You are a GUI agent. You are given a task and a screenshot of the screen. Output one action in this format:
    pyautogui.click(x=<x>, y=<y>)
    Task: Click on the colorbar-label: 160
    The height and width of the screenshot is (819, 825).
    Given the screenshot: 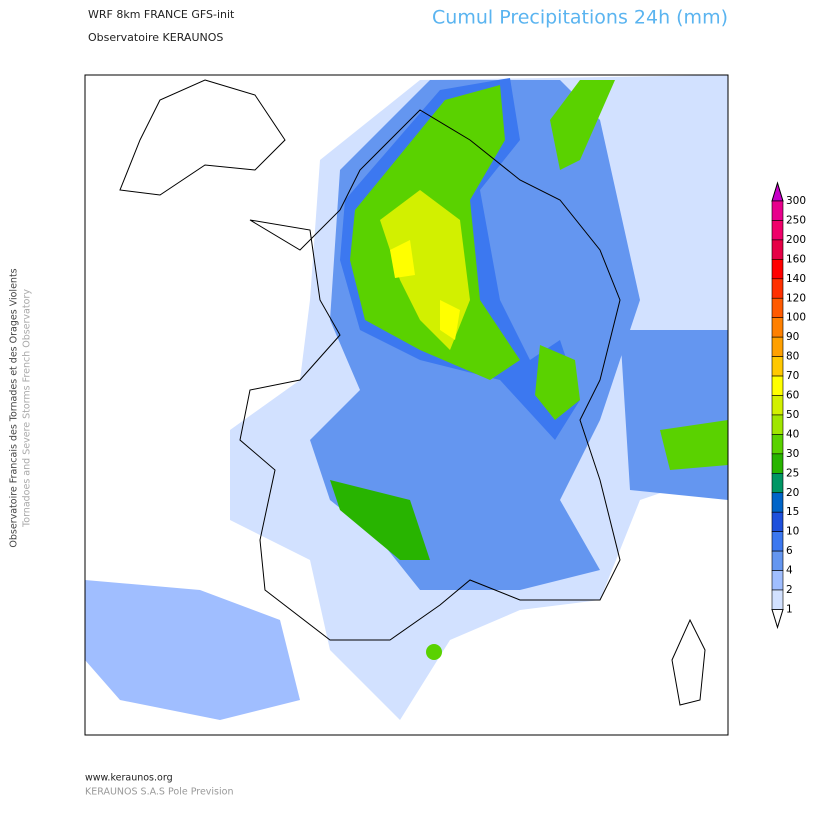 What is the action you would take?
    pyautogui.click(x=796, y=259)
    